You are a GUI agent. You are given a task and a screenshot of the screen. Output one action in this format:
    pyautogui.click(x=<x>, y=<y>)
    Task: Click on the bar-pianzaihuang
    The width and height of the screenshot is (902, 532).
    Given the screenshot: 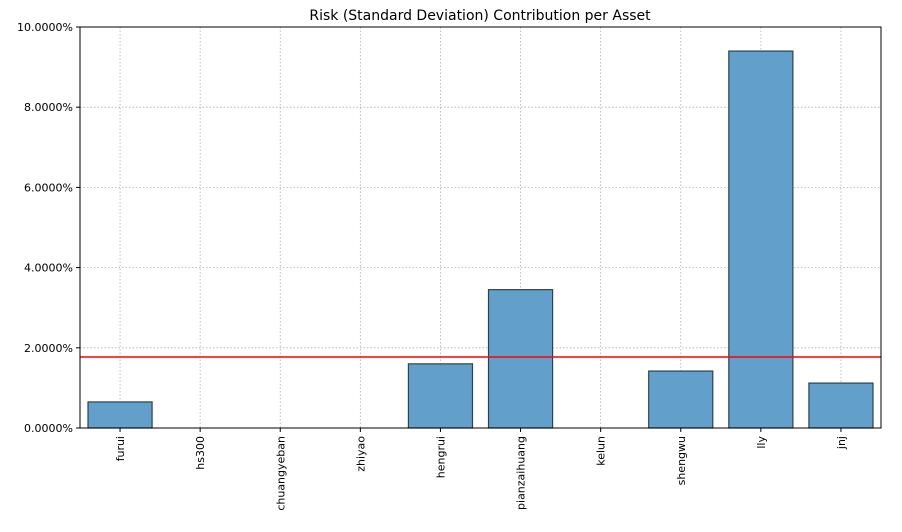 What is the action you would take?
    pyautogui.click(x=520, y=359)
    